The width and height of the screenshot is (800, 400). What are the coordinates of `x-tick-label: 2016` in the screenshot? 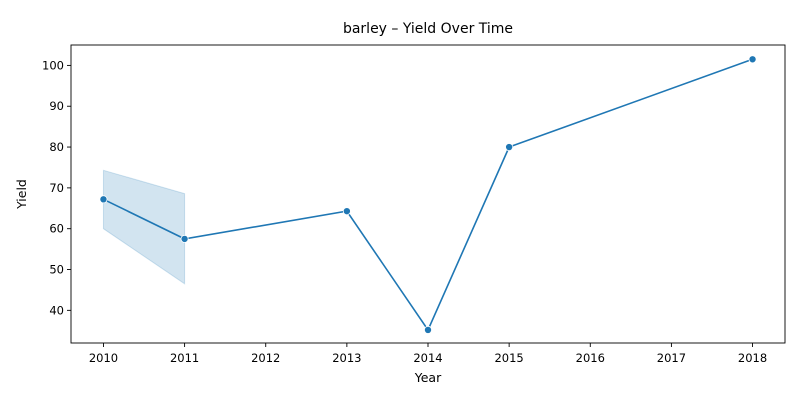 It's located at (590, 358).